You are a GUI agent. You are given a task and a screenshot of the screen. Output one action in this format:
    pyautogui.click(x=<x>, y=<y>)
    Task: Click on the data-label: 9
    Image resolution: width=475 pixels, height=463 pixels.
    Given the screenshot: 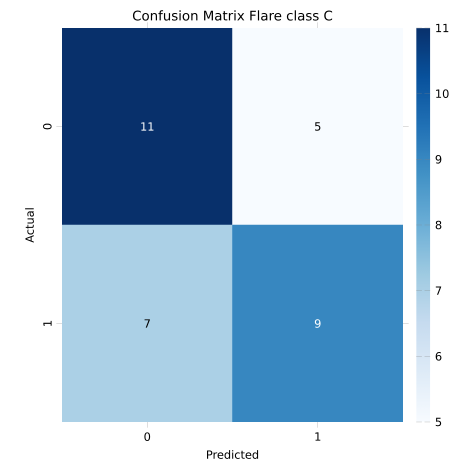 What is the action you would take?
    pyautogui.click(x=317, y=323)
    